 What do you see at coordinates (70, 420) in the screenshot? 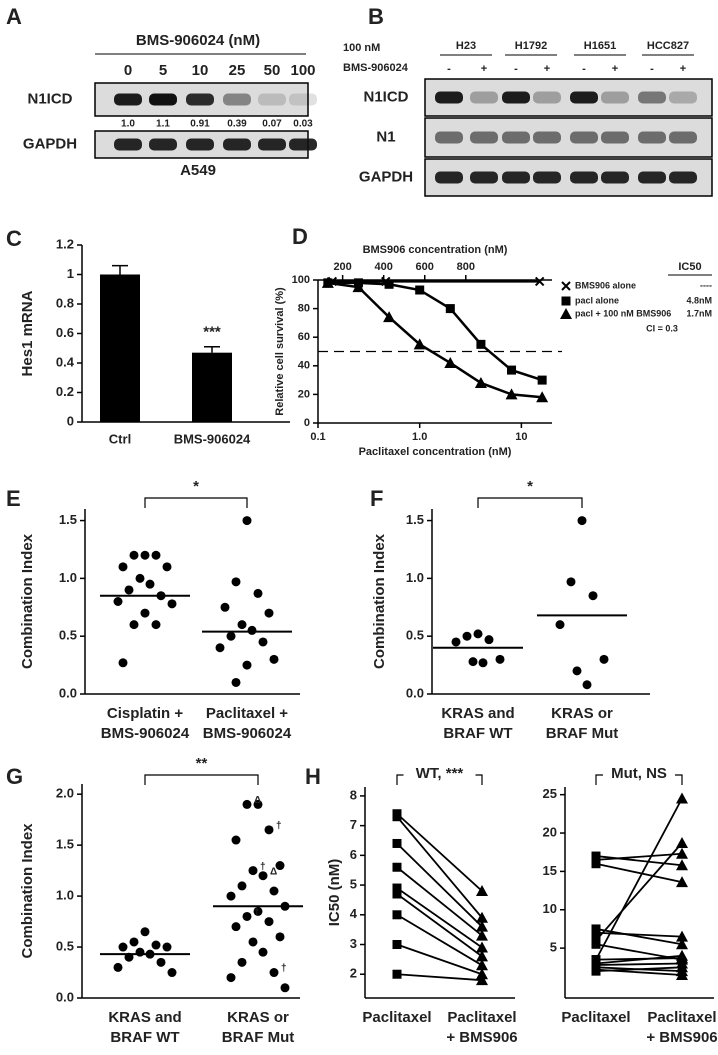
I see `y-tick-label: 0` at bounding box center [70, 420].